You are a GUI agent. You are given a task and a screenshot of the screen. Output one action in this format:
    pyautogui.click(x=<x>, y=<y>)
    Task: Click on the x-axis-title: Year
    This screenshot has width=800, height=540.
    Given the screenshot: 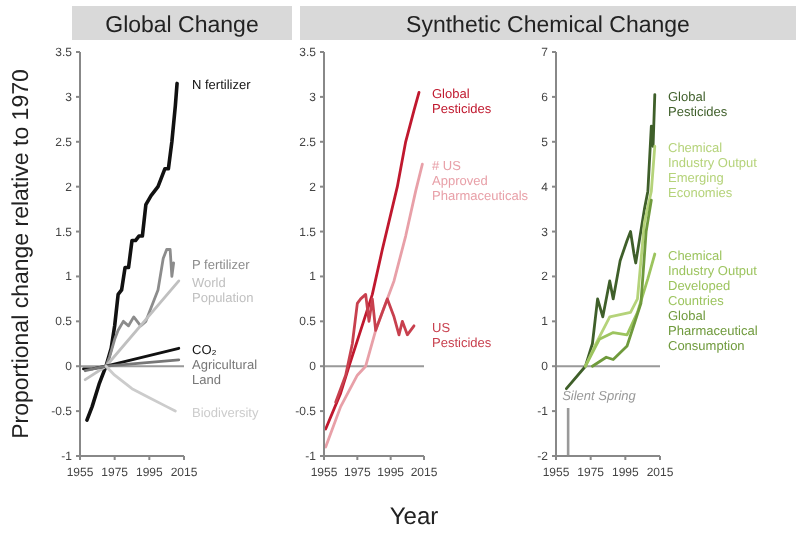 What is the action you would take?
    pyautogui.click(x=414, y=516)
    